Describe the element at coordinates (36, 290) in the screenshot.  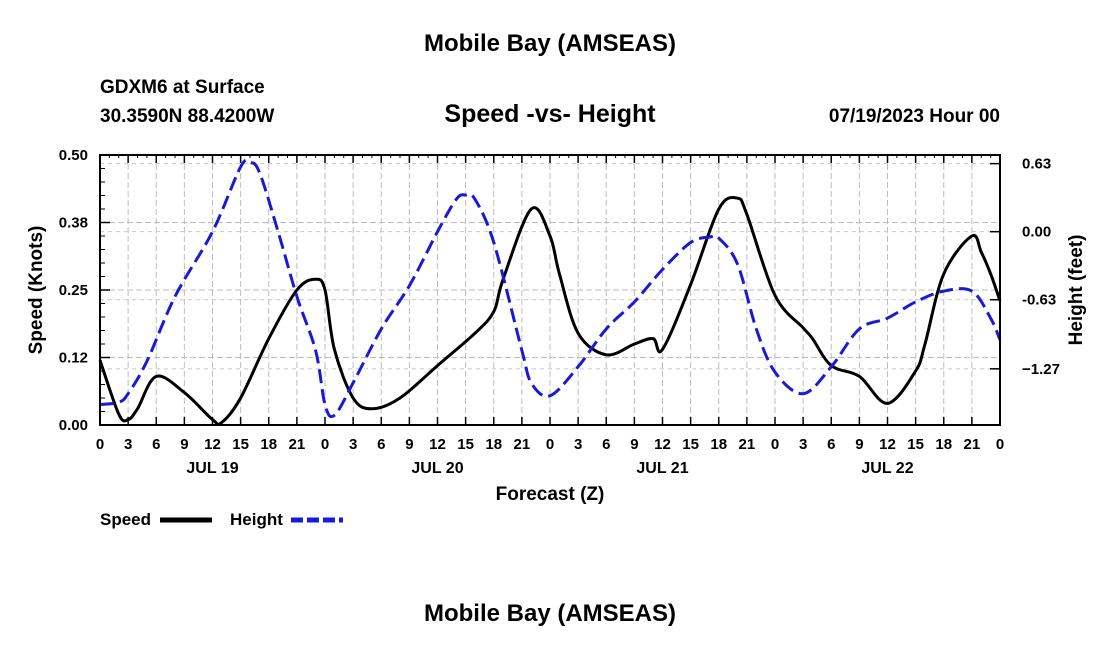
I see `y-axis-label: Speed (Knots)` at that location.